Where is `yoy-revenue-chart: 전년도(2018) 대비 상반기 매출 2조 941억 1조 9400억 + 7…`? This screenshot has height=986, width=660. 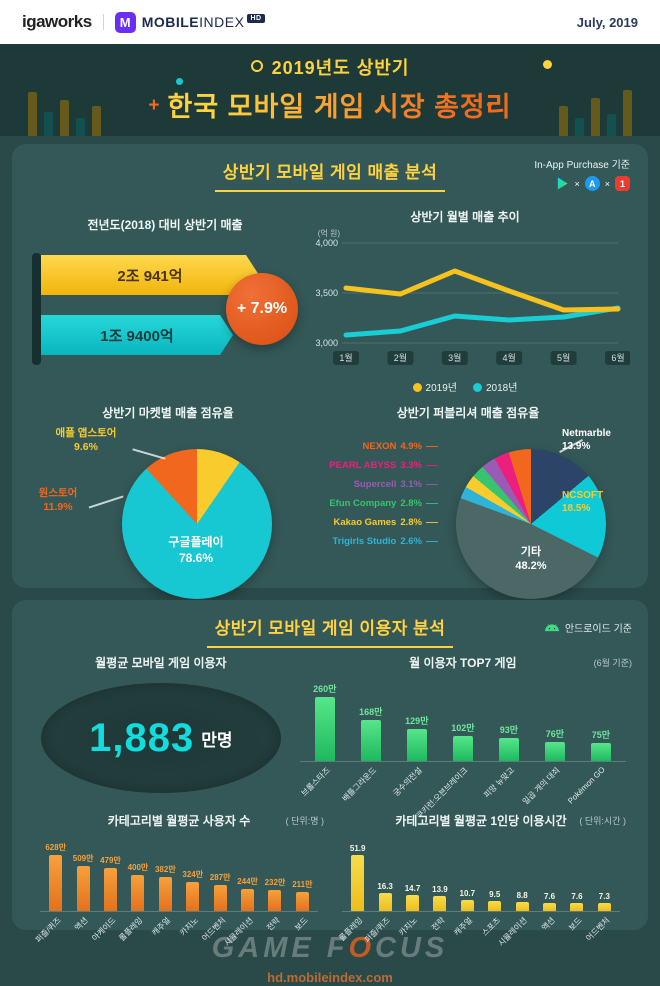
yoy-revenue-chart: 전년도(2018) 대비 상반기 매출 2조 941억 1조 9400억 + 7… is located at coordinates (165, 301).